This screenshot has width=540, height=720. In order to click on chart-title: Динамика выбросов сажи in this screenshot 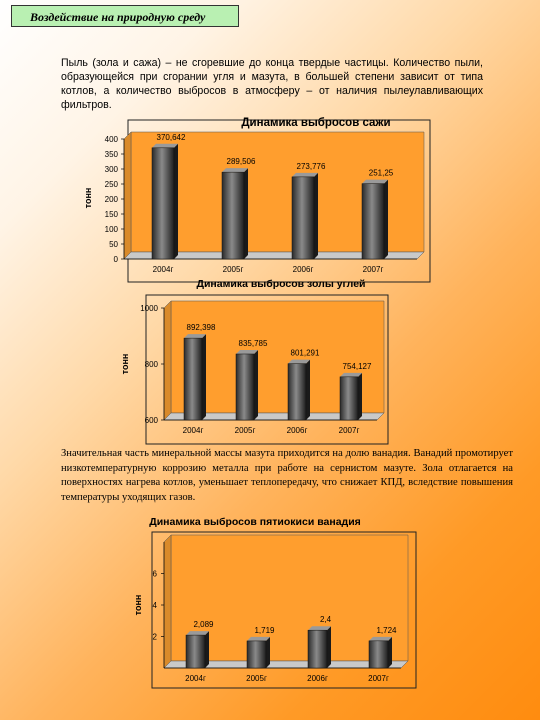, I will do `click(315, 123)`.